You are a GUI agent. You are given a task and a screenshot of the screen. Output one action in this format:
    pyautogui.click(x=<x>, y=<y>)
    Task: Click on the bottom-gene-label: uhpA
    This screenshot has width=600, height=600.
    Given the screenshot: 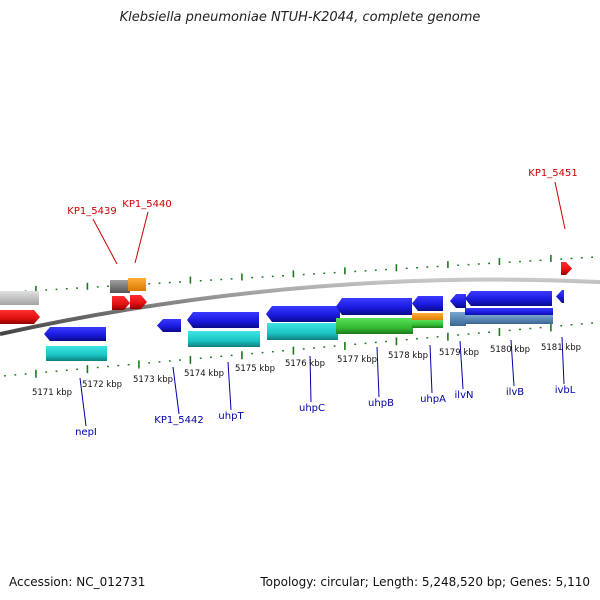 What is the action you would take?
    pyautogui.click(x=433, y=399)
    